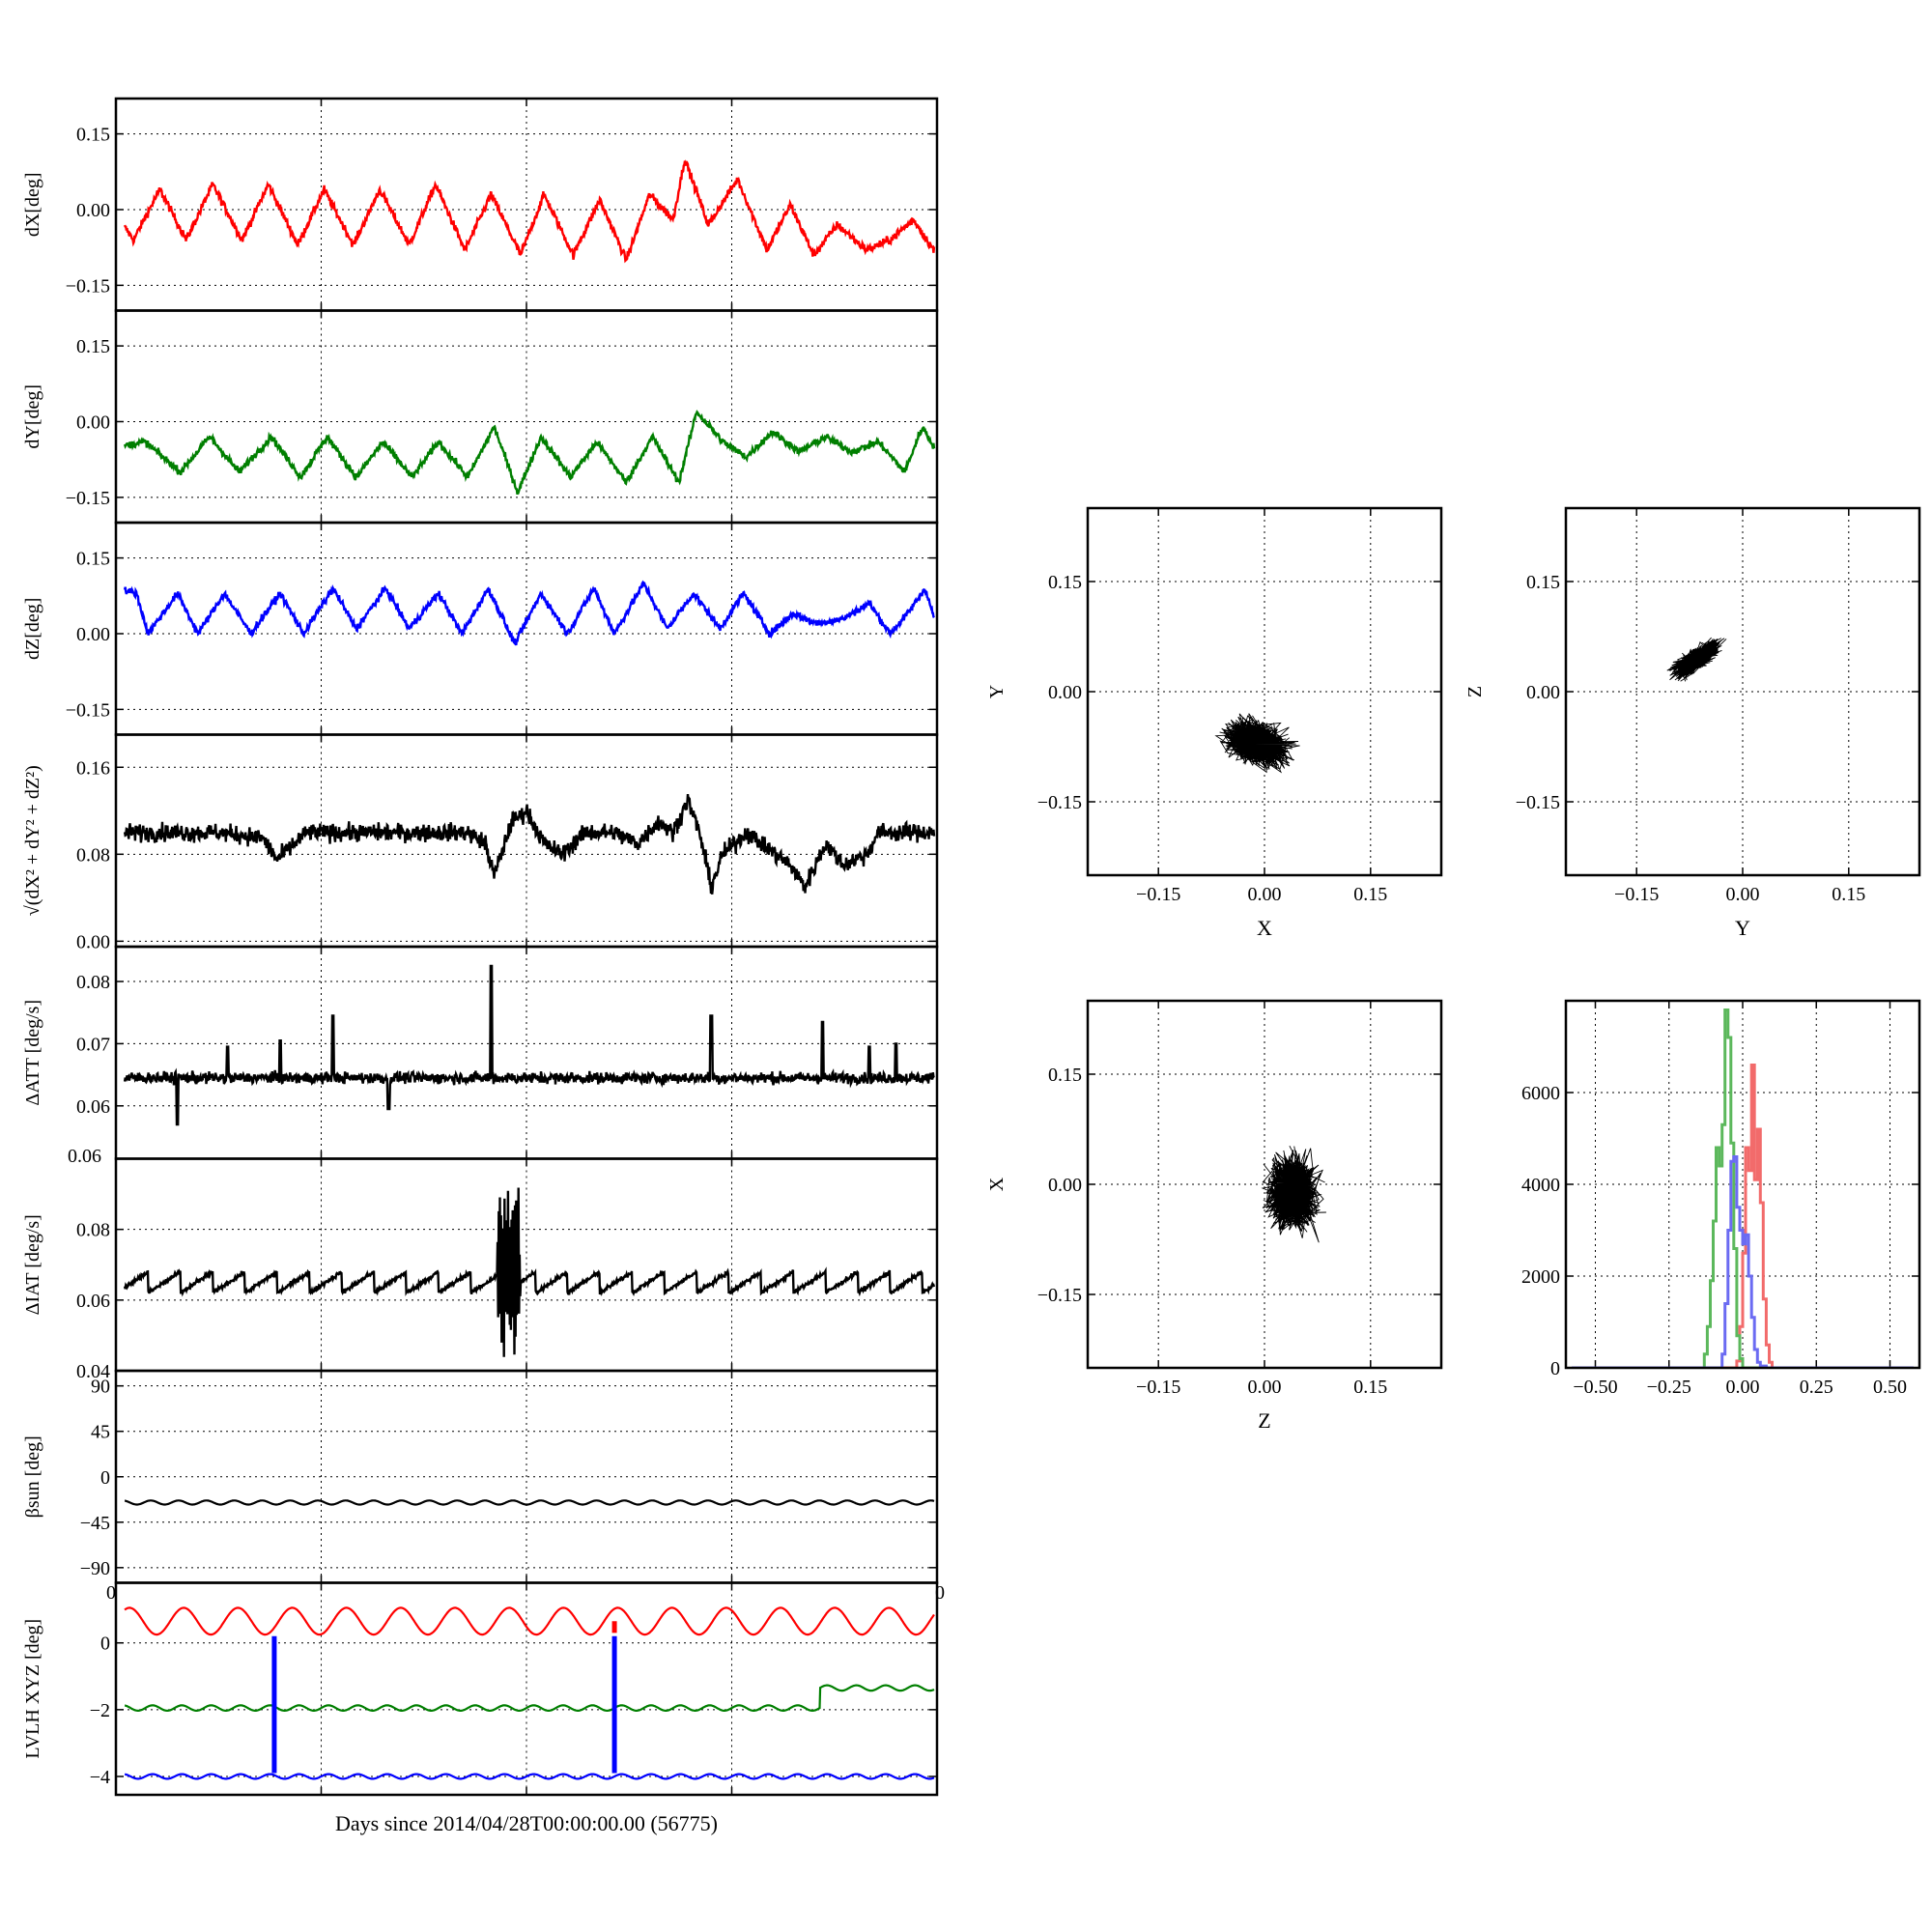 This screenshot has width=1932, height=1932. I want to click on y-tick-label: 45, so click(100, 1432).